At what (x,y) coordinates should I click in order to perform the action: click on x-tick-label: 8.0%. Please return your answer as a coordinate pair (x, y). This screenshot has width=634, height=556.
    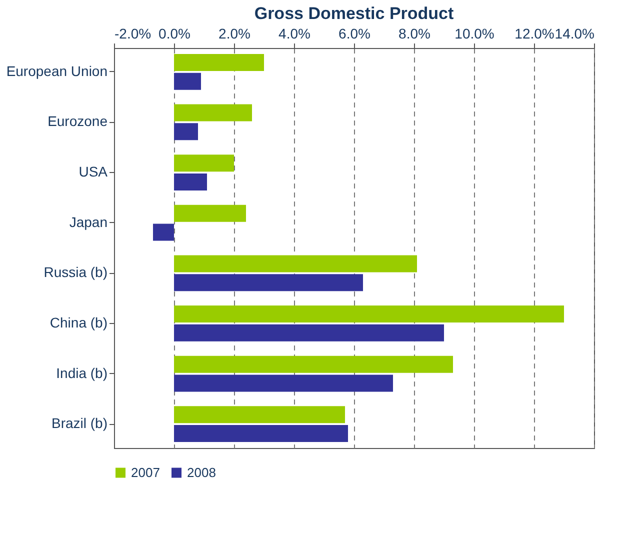
    Looking at the image, I should click on (414, 34).